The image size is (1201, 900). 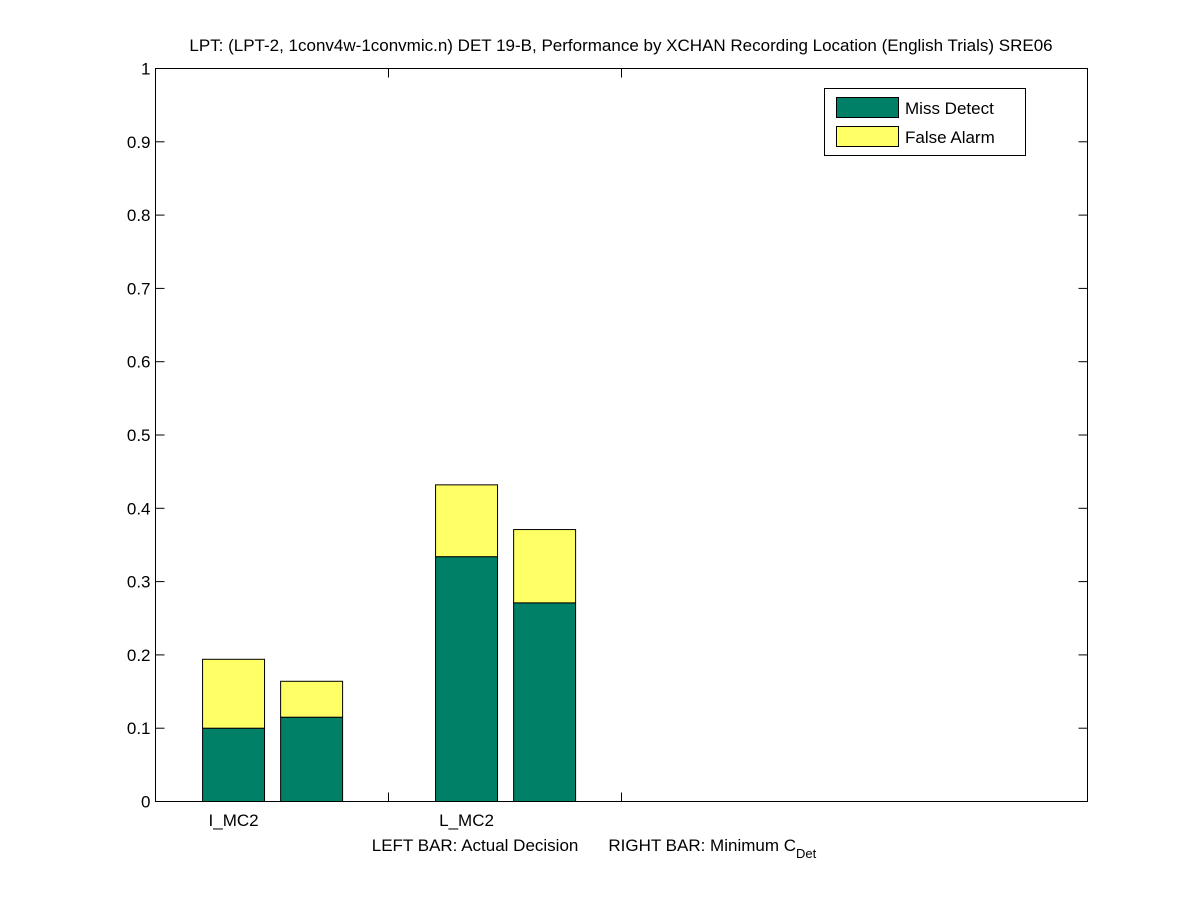 I want to click on x-label-right: RIGHT BAR: Minimum C, so click(x=702, y=845).